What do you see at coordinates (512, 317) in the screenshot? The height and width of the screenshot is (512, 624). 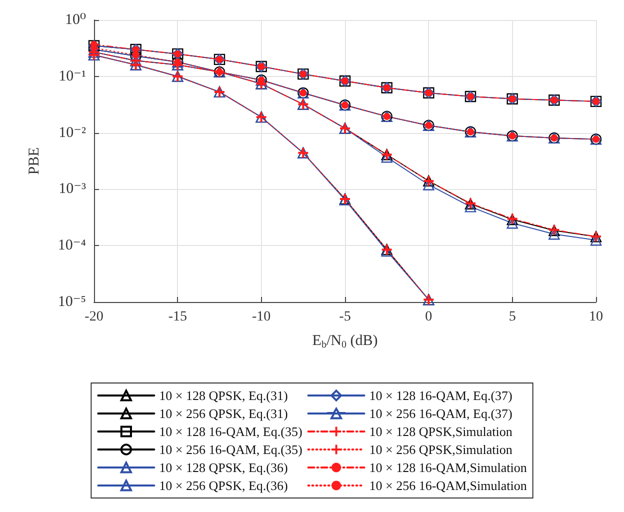 I see `x-tick-label: 5` at bounding box center [512, 317].